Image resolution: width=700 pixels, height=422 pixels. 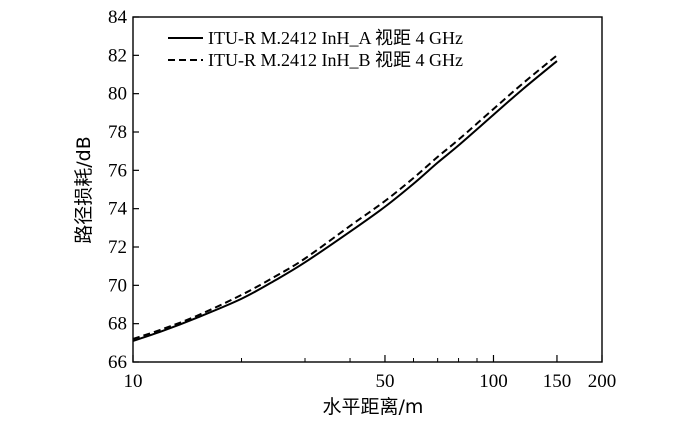 What do you see at coordinates (335, 60) in the screenshot?
I see `legend-label: ITU-R M.2412 InH_B 视距 4 GHz` at bounding box center [335, 60].